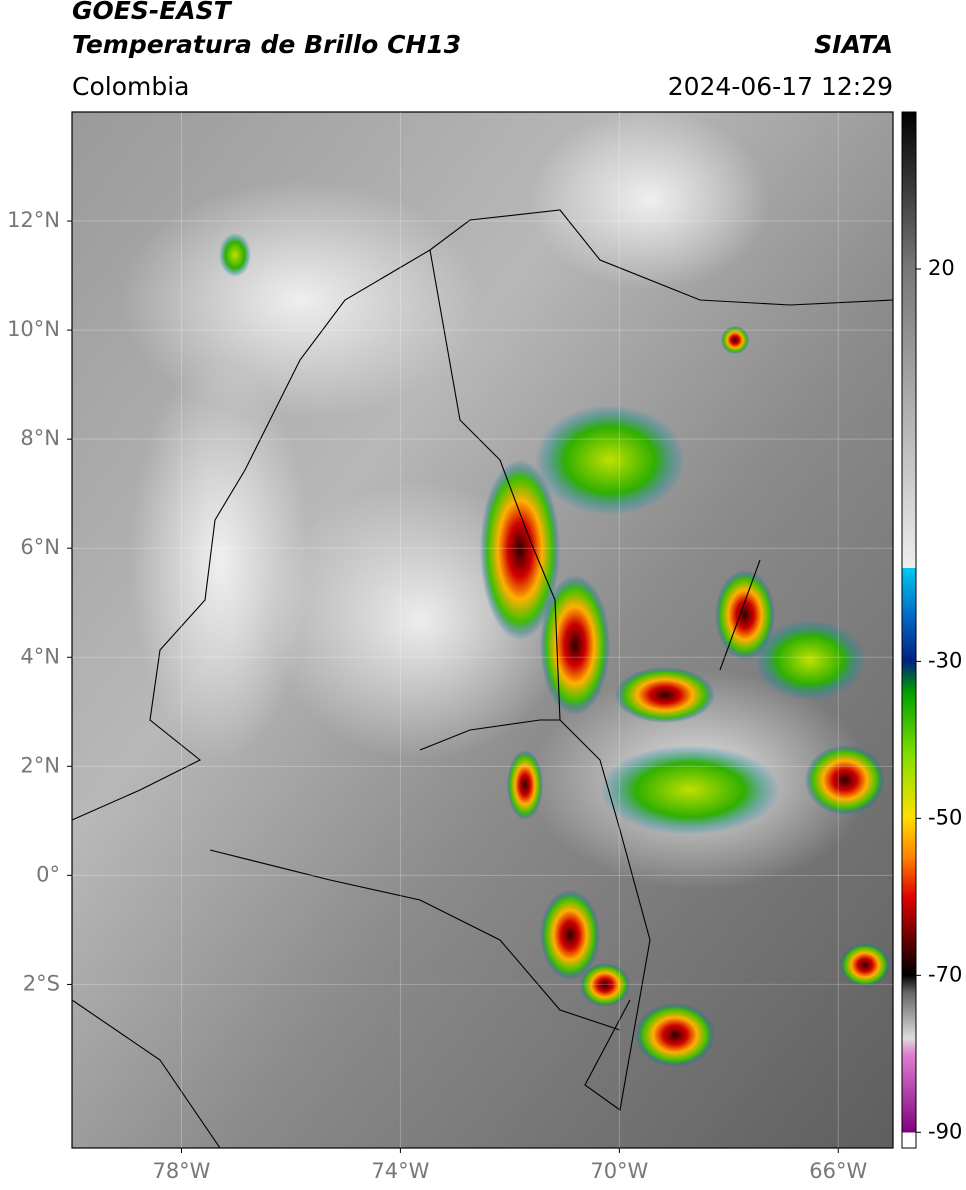  Describe the element at coordinates (41, 983) in the screenshot. I see `y-tick-label: 2°S` at that location.